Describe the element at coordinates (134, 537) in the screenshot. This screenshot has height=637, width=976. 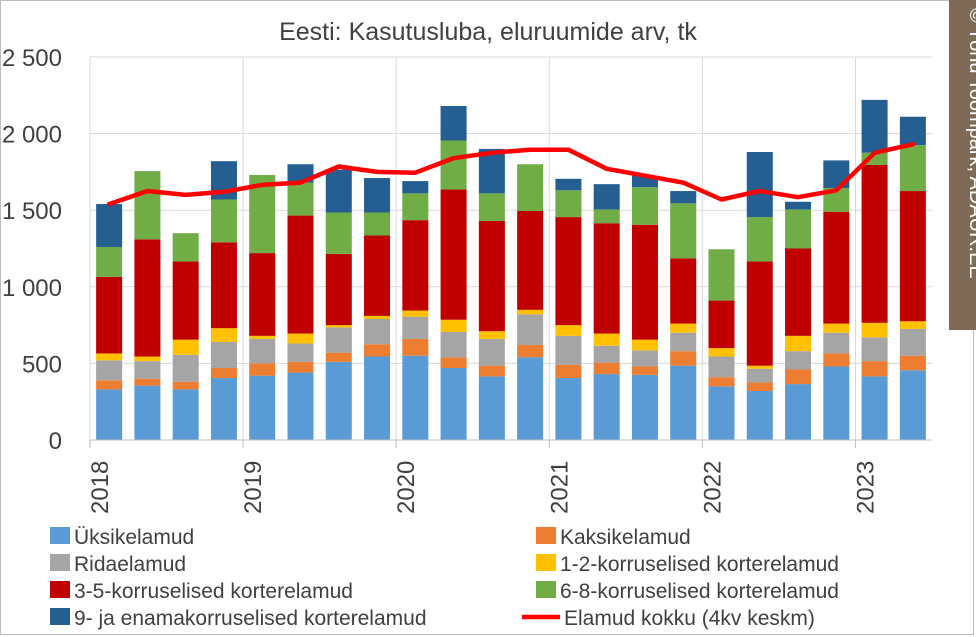
I see `legend-label: Üksikelamud` at that location.